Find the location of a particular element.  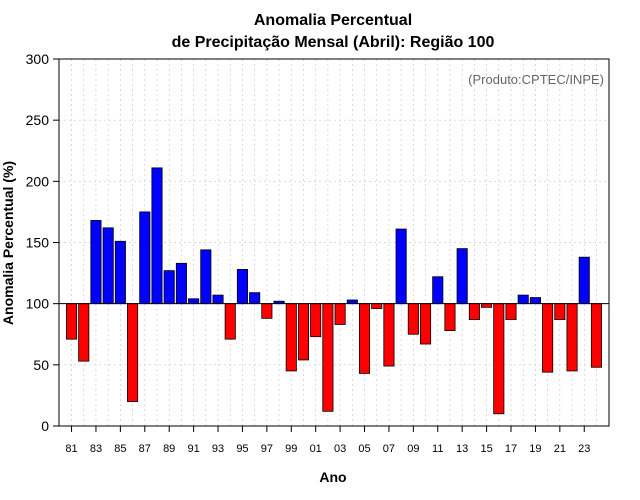

bar-2020 is located at coordinates (548, 338).